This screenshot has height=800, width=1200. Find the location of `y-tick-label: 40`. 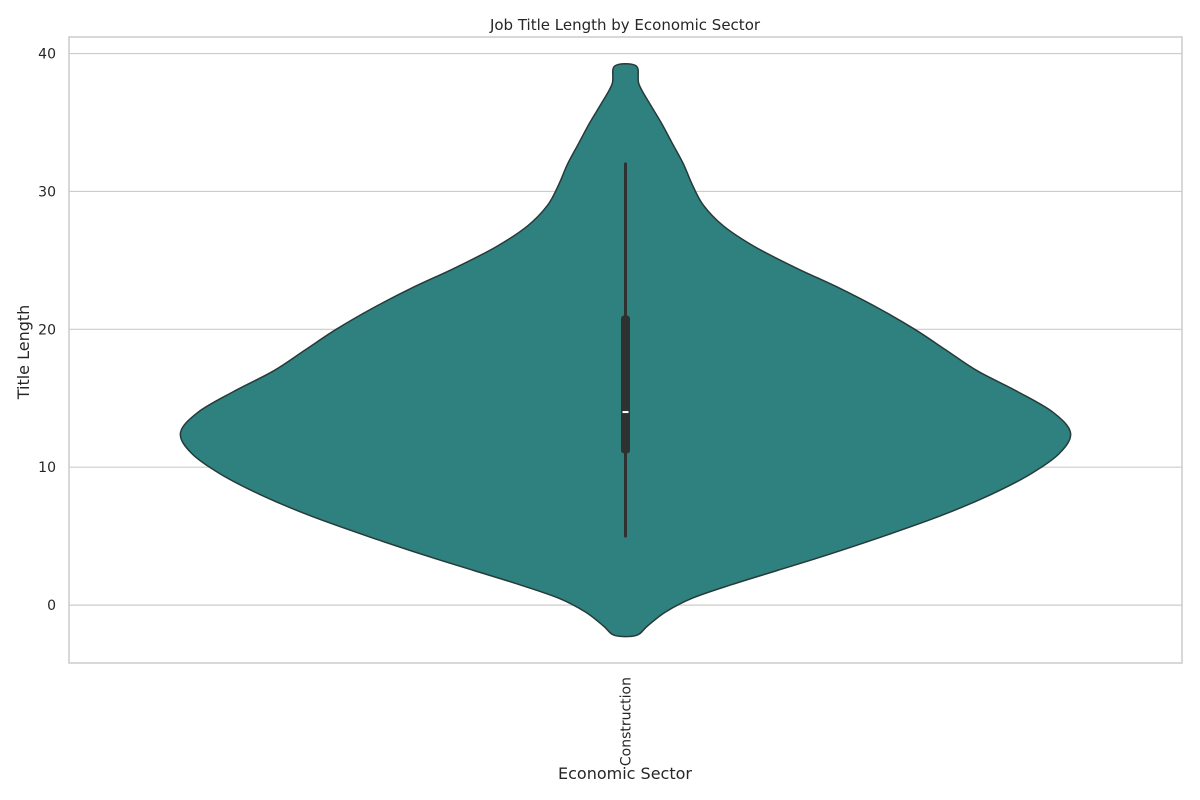

y-tick-label: 40 is located at coordinates (47, 55).